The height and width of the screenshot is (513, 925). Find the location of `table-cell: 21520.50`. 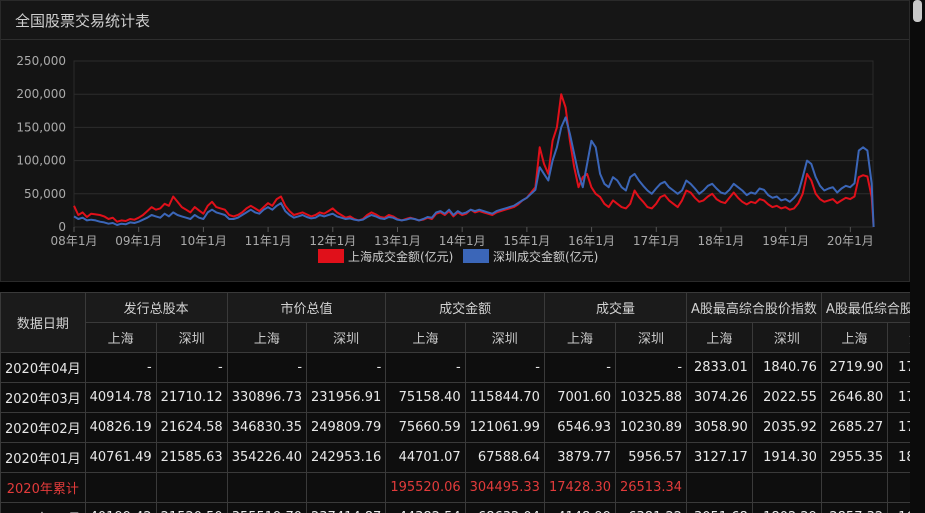

table-cell: 21520.50 is located at coordinates (191, 507).